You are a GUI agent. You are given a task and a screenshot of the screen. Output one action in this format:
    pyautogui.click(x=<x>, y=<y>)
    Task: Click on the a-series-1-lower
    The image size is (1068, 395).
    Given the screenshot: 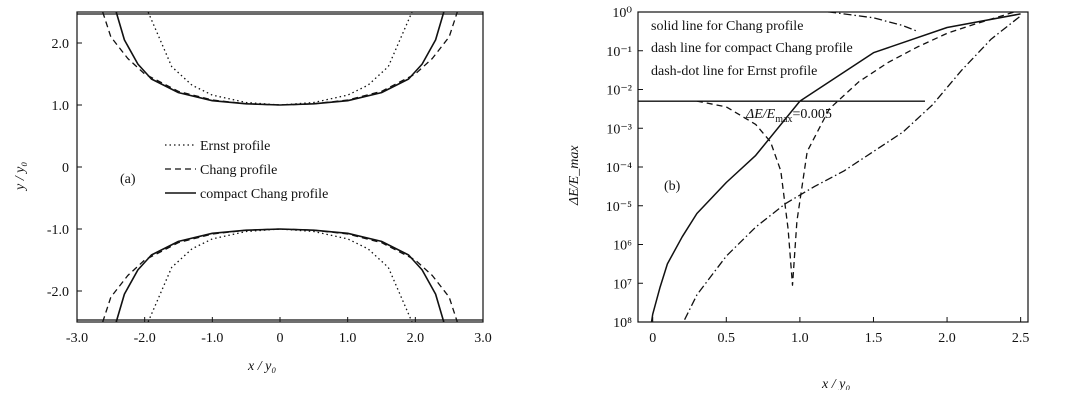 What is the action you would take?
    pyautogui.click(x=280, y=275)
    